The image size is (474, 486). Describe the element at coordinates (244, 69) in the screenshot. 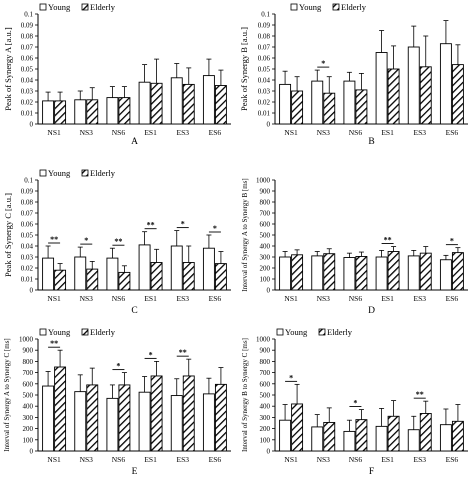

I see `y-axis-title: Peak of Synergy B [a.u.]` at that location.